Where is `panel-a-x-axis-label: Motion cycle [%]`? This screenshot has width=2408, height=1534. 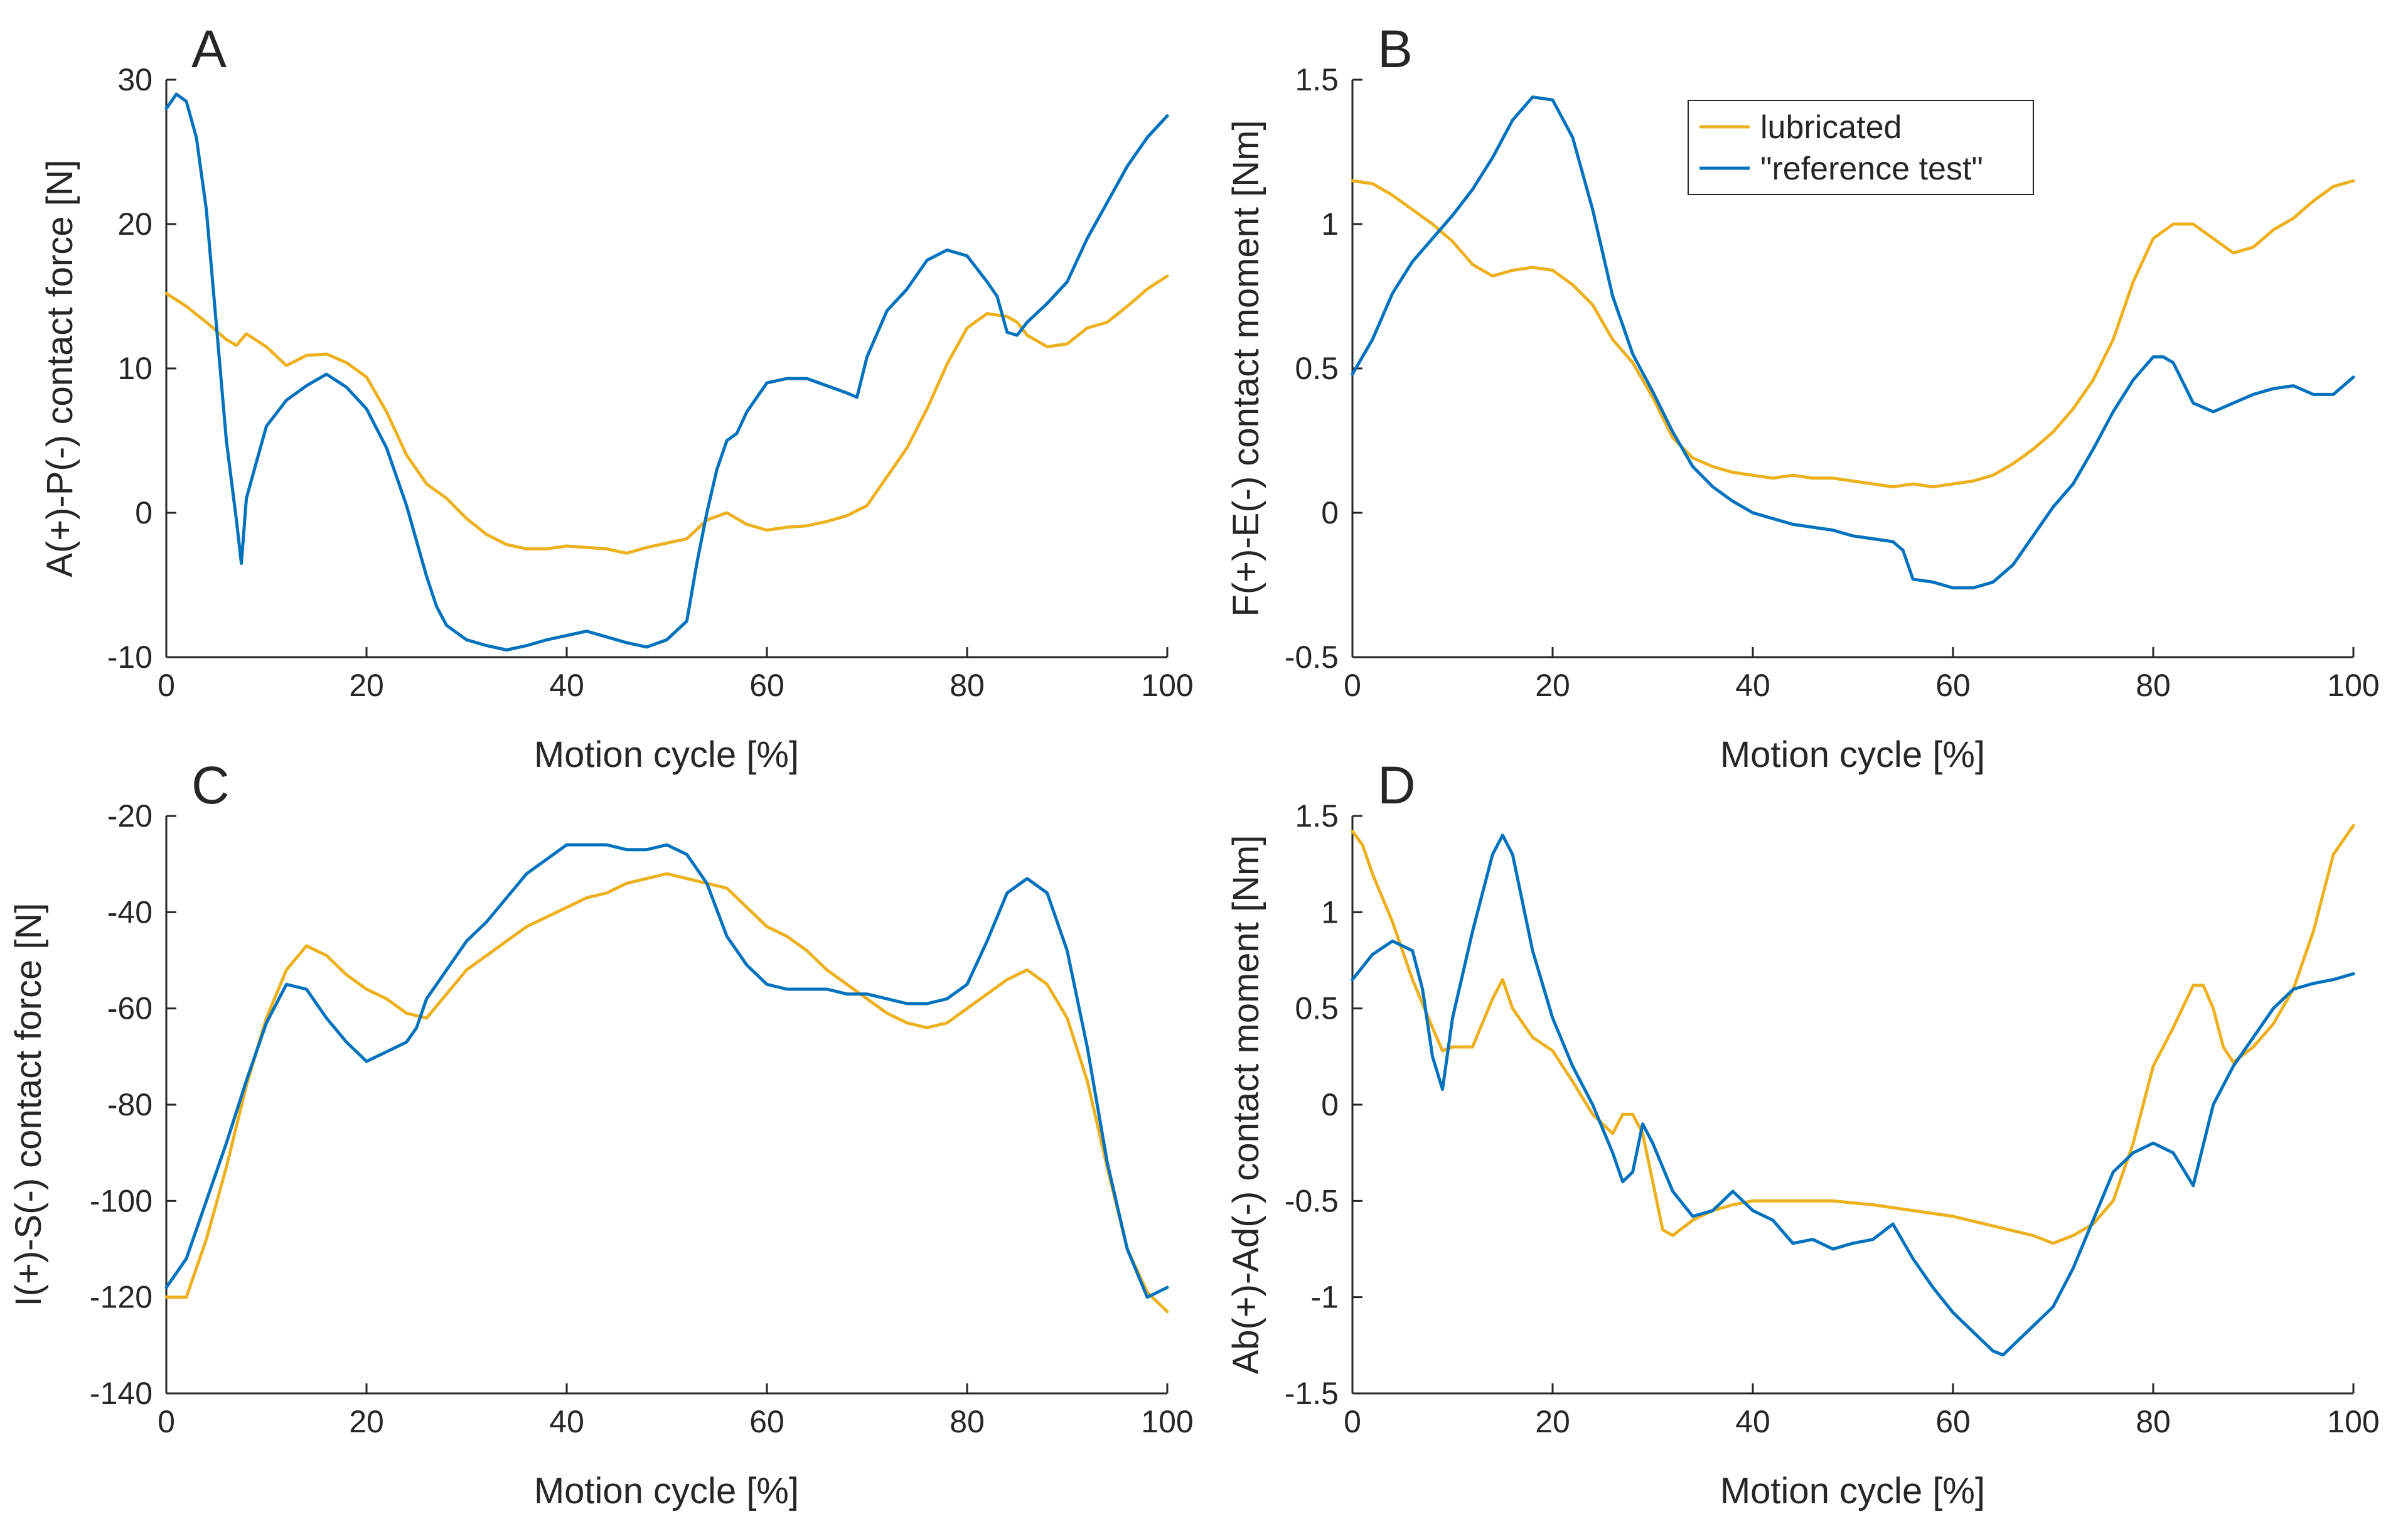 panel-a-x-axis-label: Motion cycle [%] is located at coordinates (666, 754).